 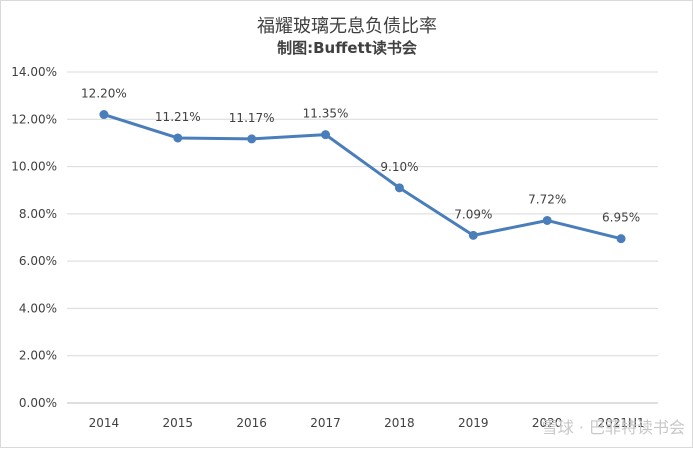 I want to click on y-tick-label: 12.00%, so click(x=34, y=119).